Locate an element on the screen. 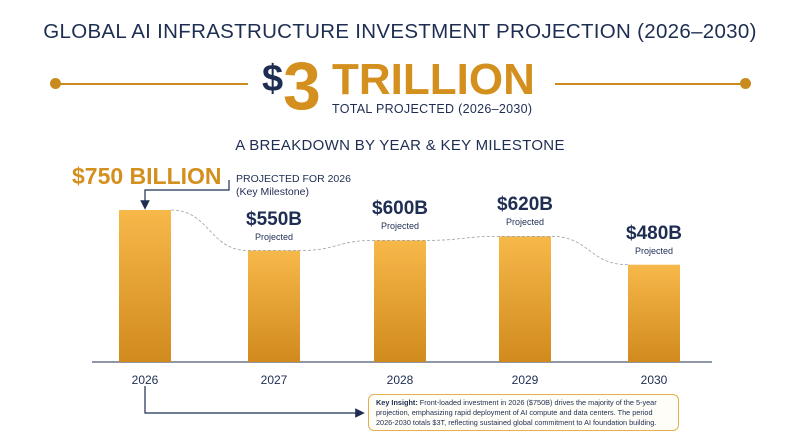  right-line-decoration is located at coordinates (650, 84).